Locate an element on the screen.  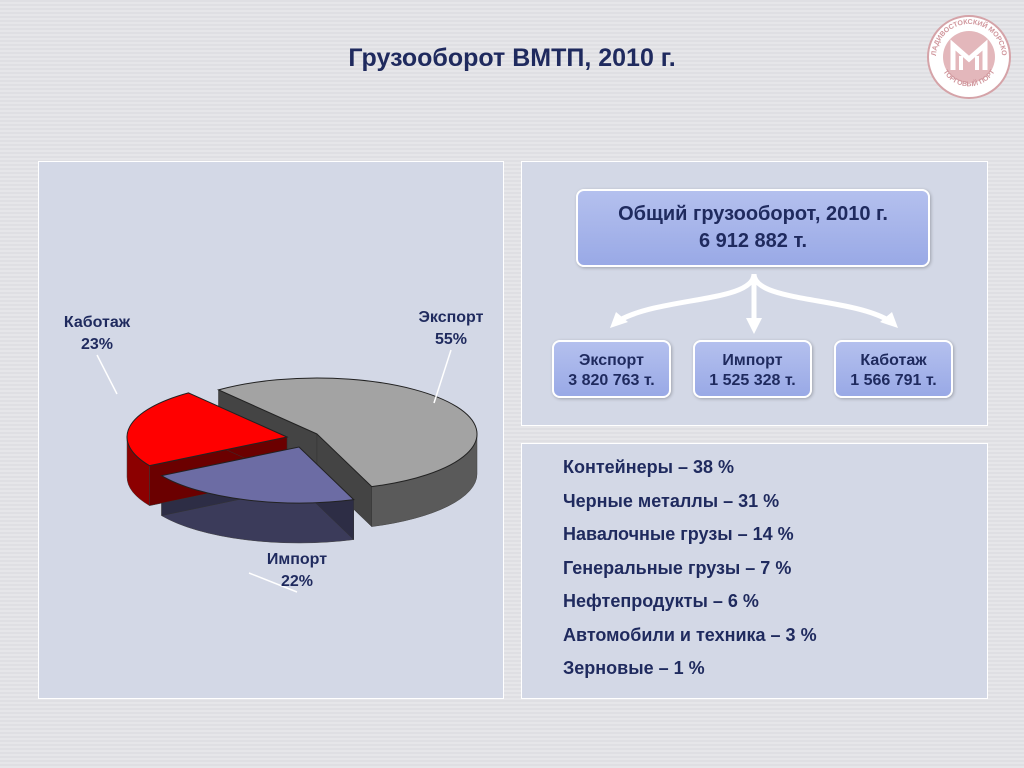
port-logo: ВЛАДИВОСТОКСКИЙ МОРСКОЙ ТОРГОВЫЙ ПОРТ is located at coordinates (967, 53).